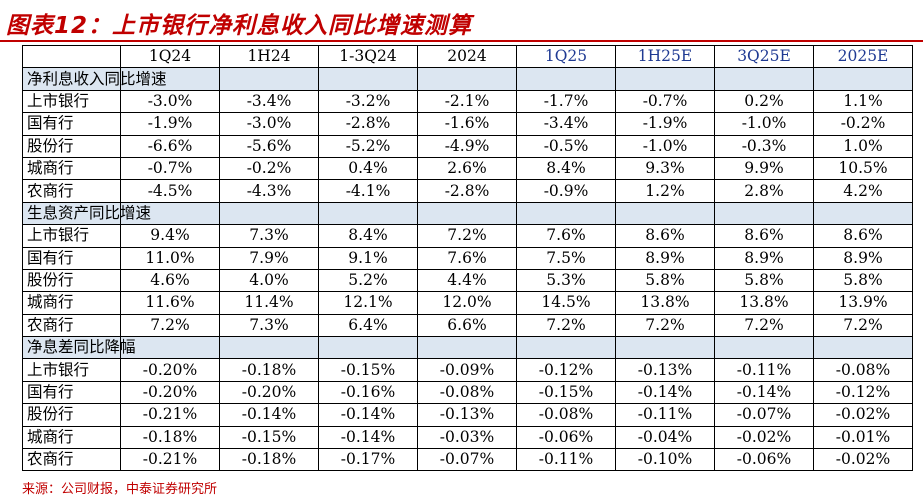 This screenshot has height=500, width=923. I want to click on value-cell: -0.17%, so click(368, 460).